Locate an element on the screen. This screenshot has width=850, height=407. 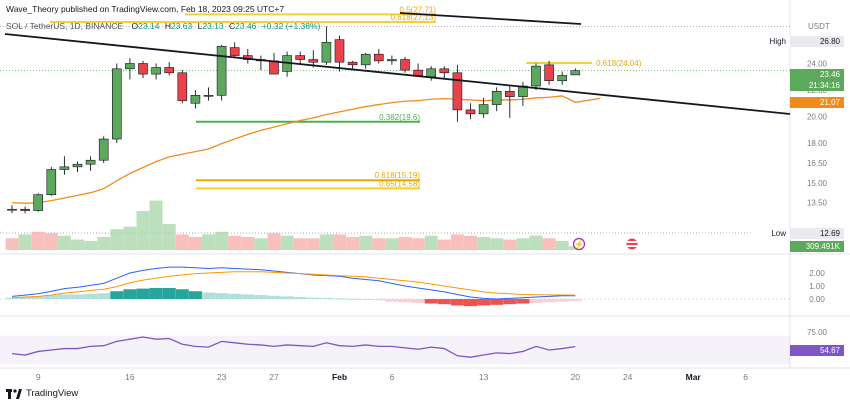
ohlc-close: 23.46 is located at coordinates (246, 26).